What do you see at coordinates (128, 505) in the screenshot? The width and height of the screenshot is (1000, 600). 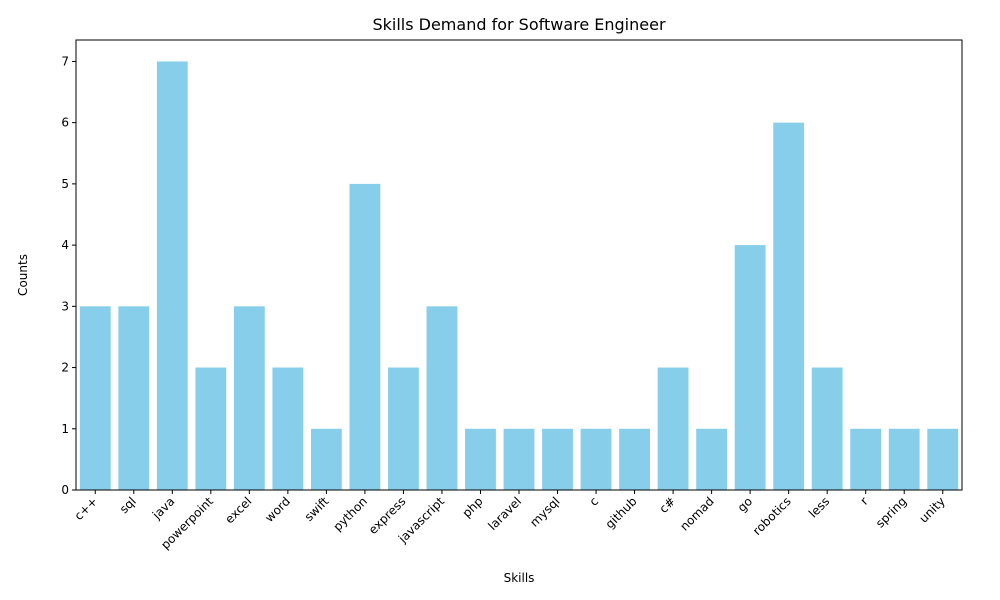 I see `x-tick-label-sql: sql` at bounding box center [128, 505].